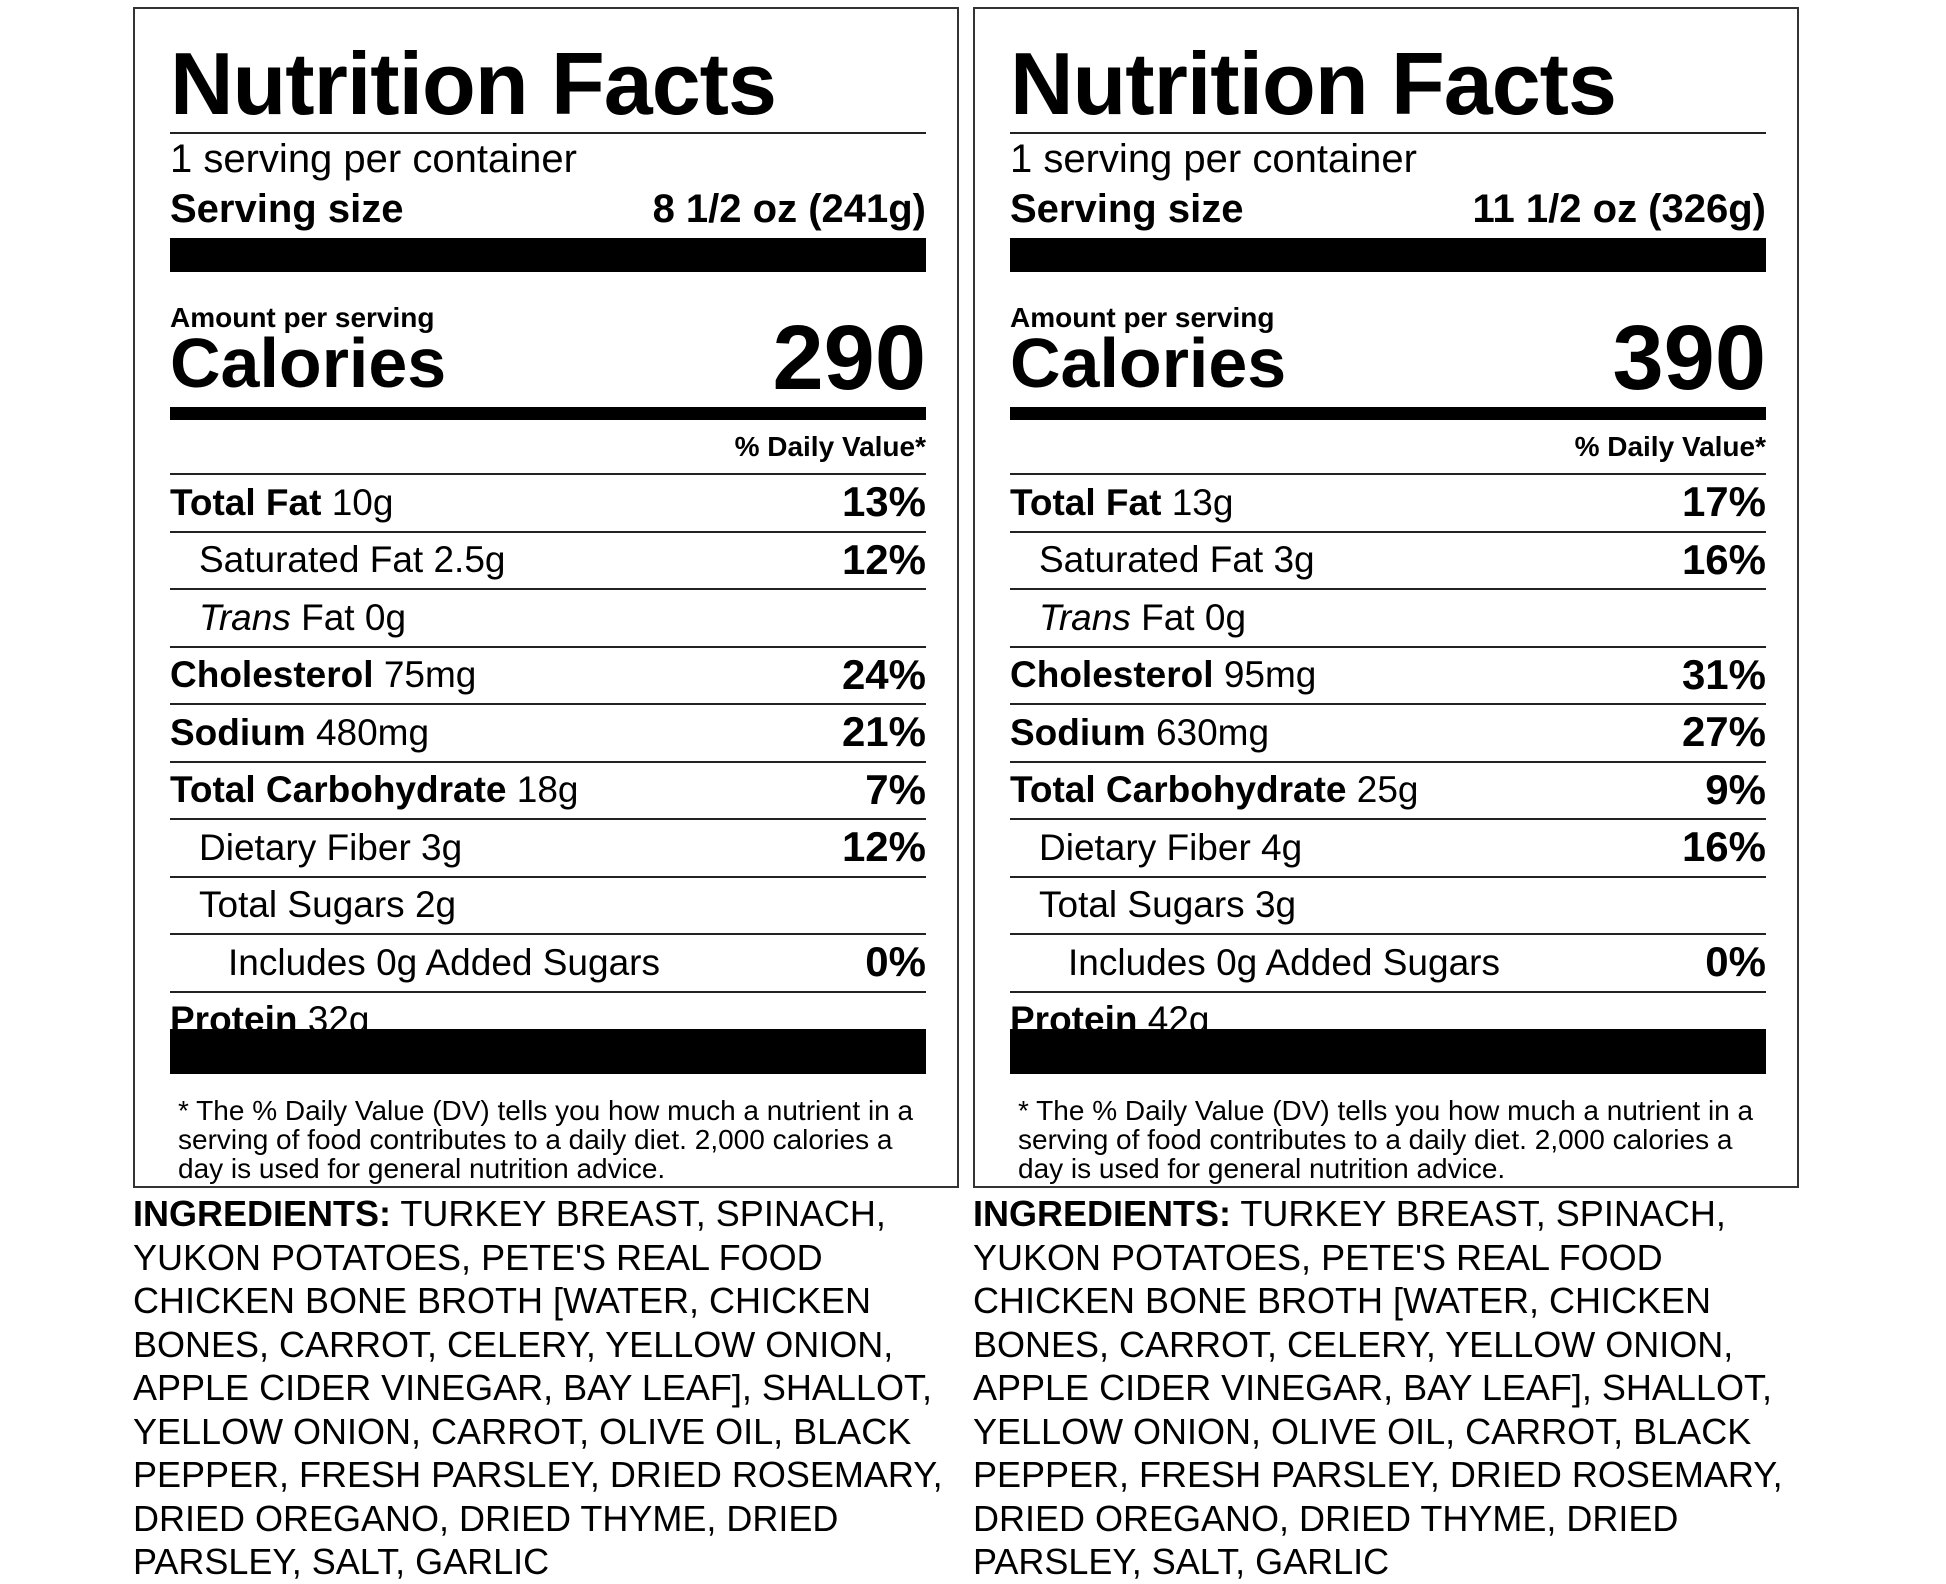 This screenshot has width=1946, height=1584. Describe the element at coordinates (1689, 358) in the screenshot. I see `calories-value: 390` at that location.